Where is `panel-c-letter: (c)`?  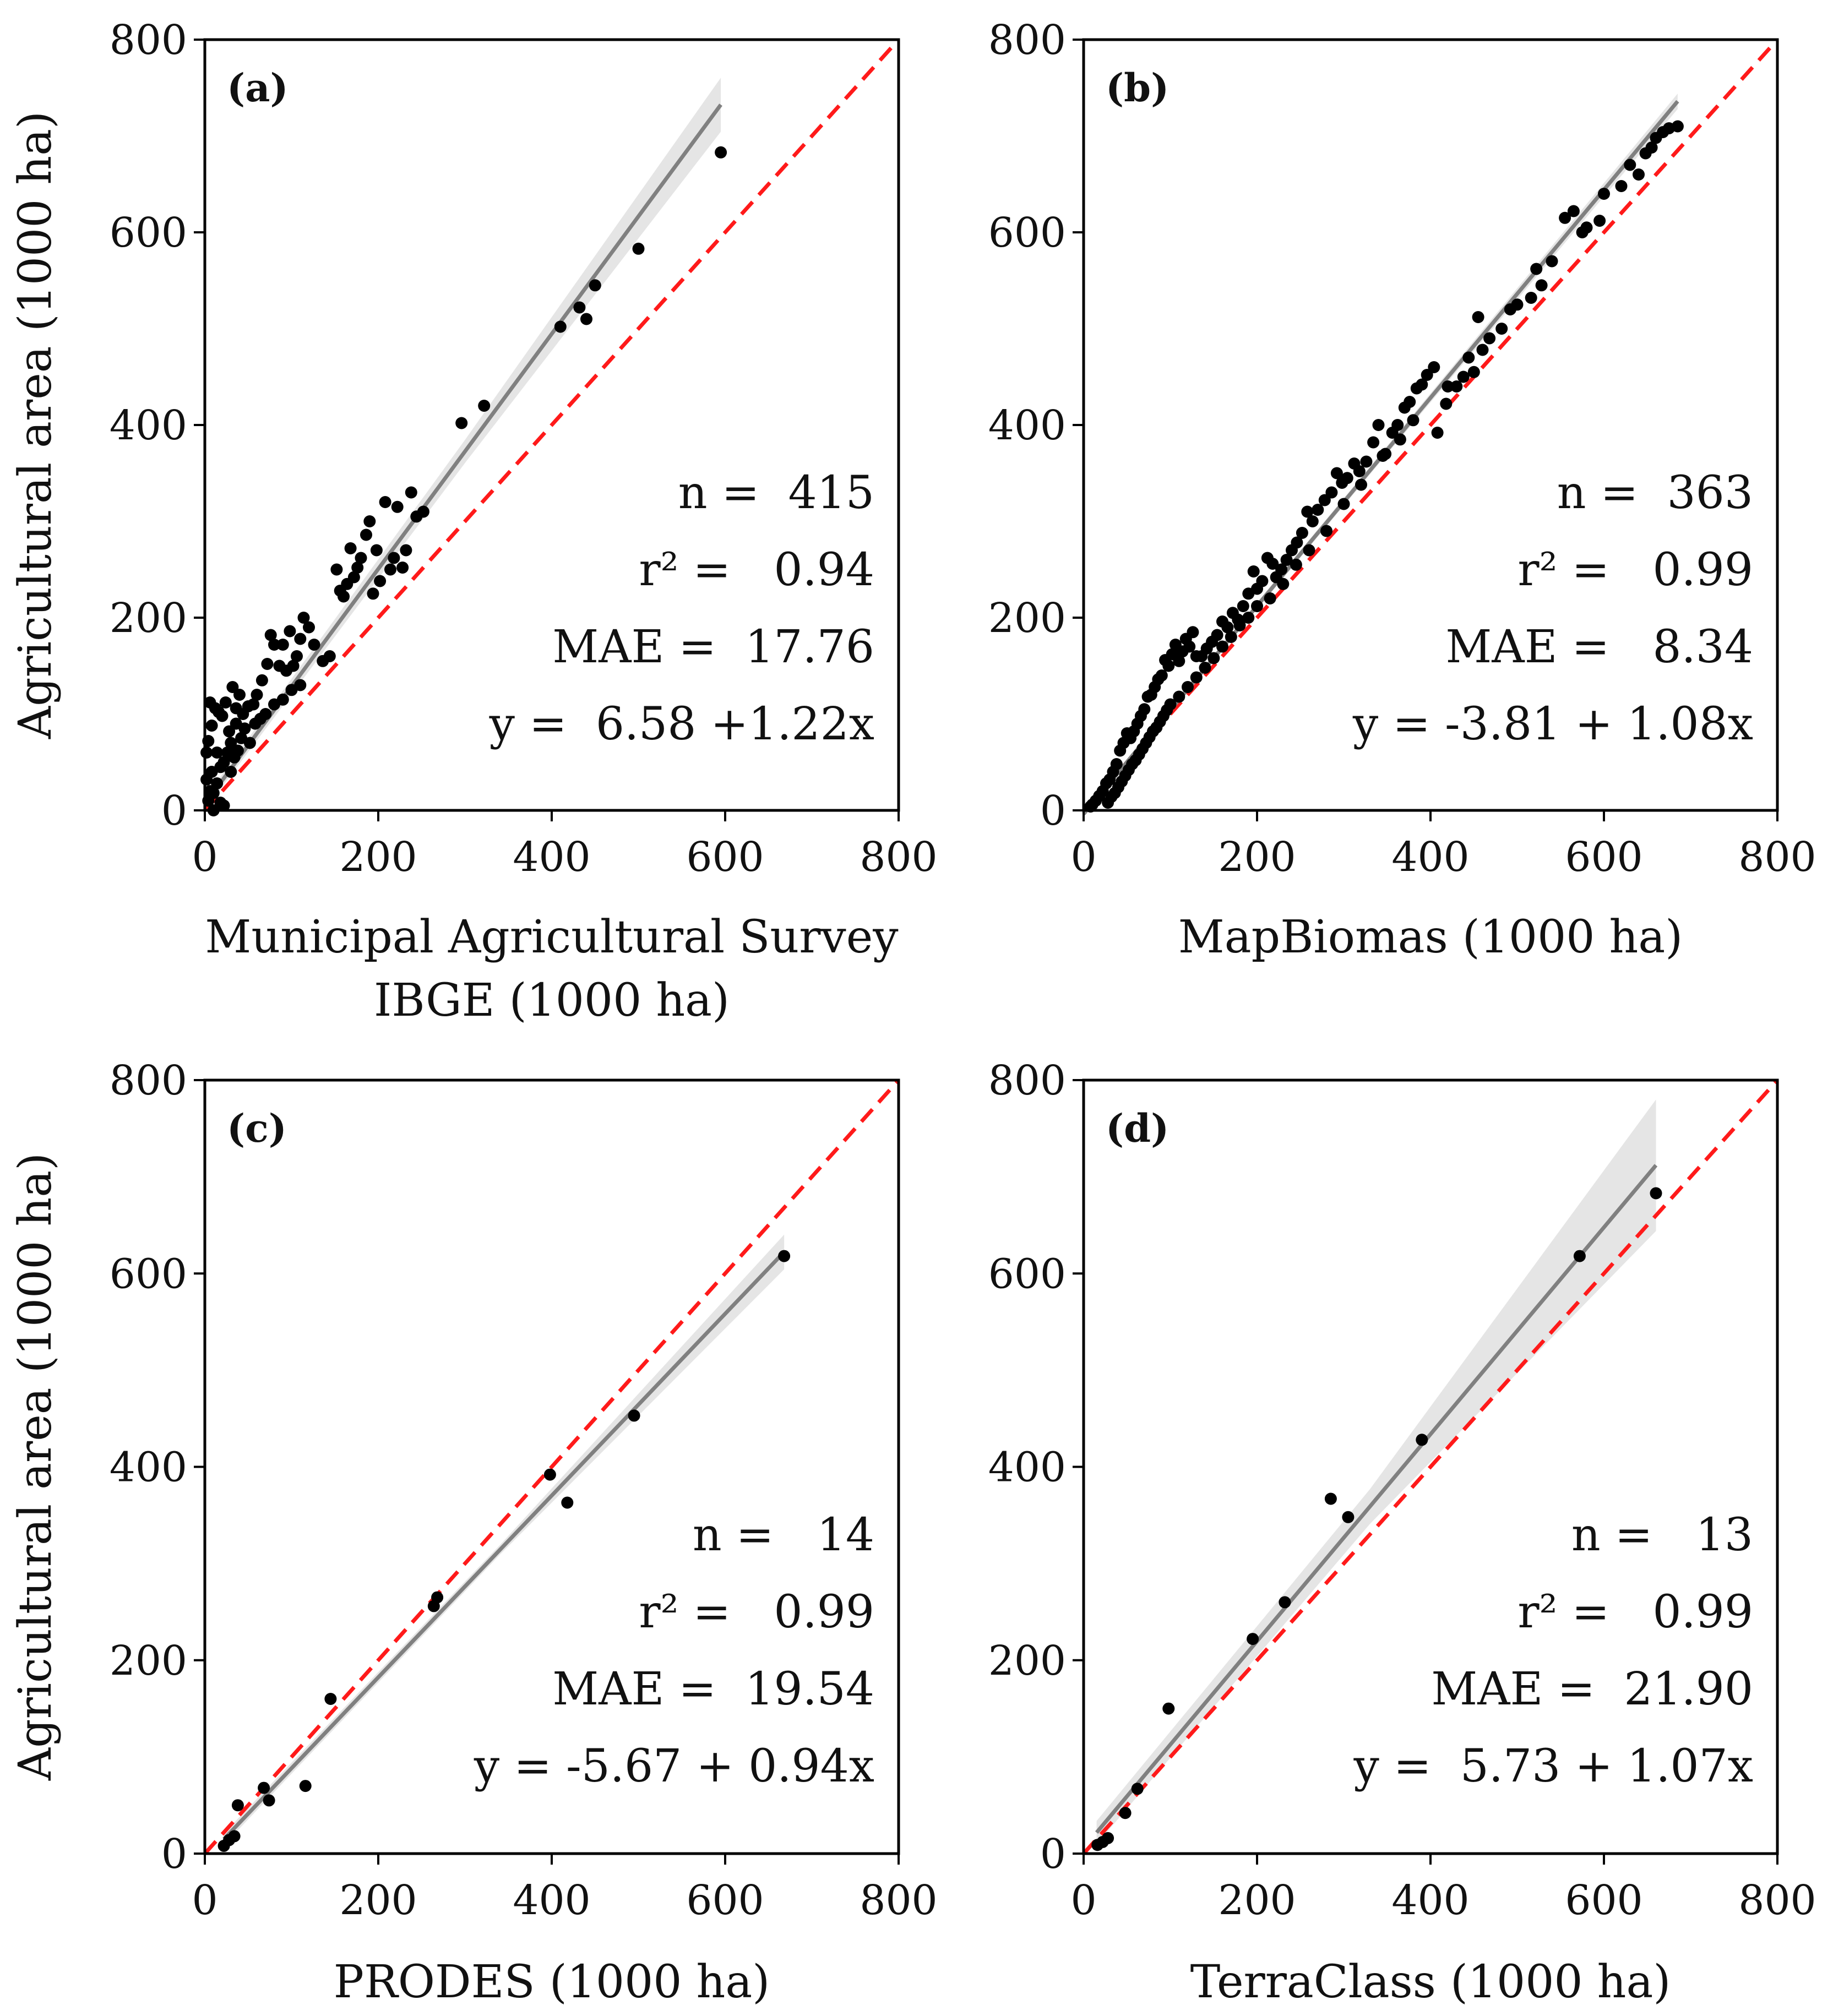
panel-c-letter: (c) is located at coordinates (257, 1128).